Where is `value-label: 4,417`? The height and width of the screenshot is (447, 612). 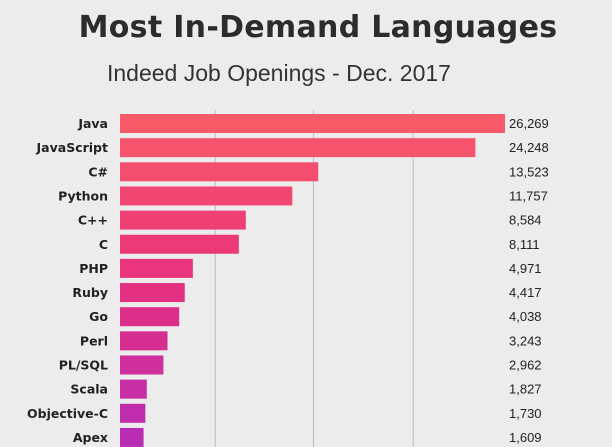 value-label: 4,417 is located at coordinates (525, 292).